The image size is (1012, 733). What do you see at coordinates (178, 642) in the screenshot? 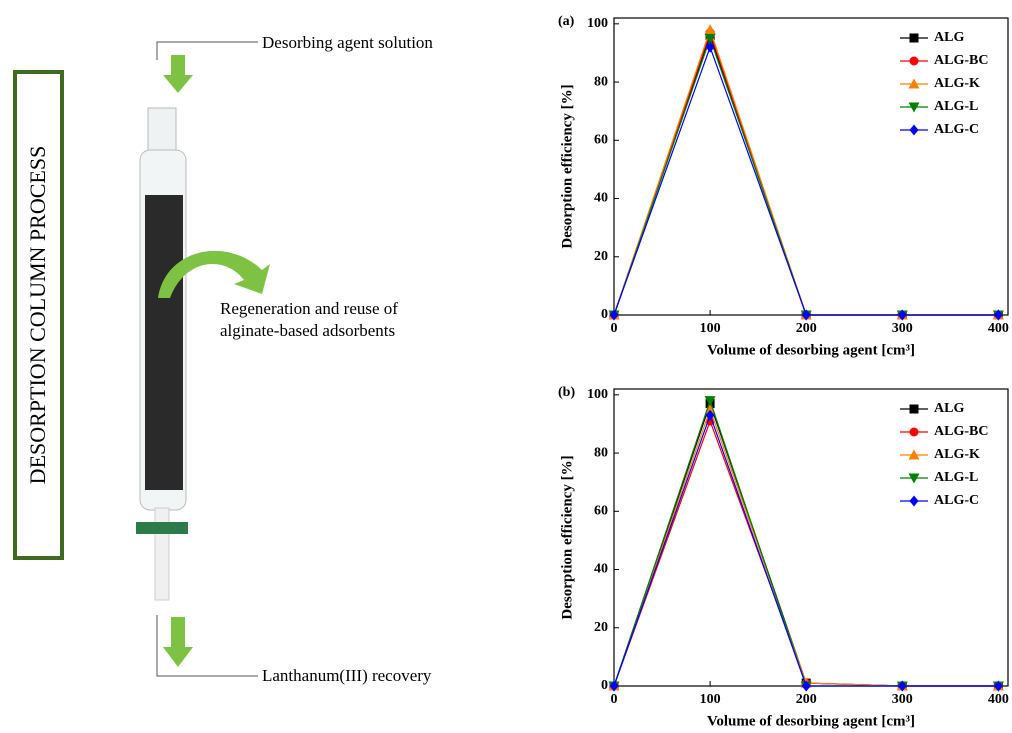
I see `outlet-arrow` at bounding box center [178, 642].